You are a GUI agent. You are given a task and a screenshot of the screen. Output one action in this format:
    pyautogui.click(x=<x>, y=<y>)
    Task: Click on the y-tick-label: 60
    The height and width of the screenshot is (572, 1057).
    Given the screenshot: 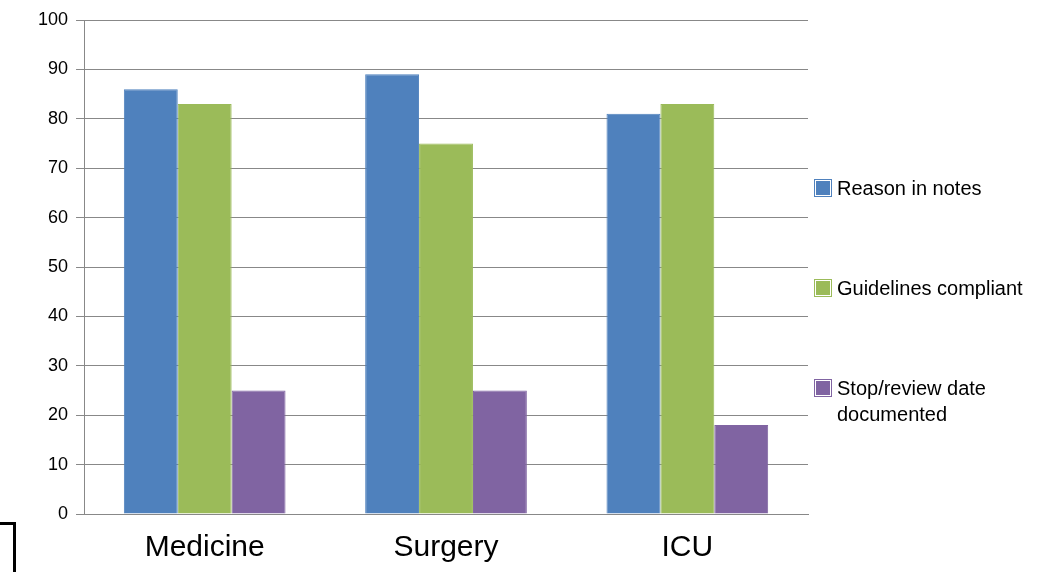 What is the action you would take?
    pyautogui.click(x=58, y=216)
    